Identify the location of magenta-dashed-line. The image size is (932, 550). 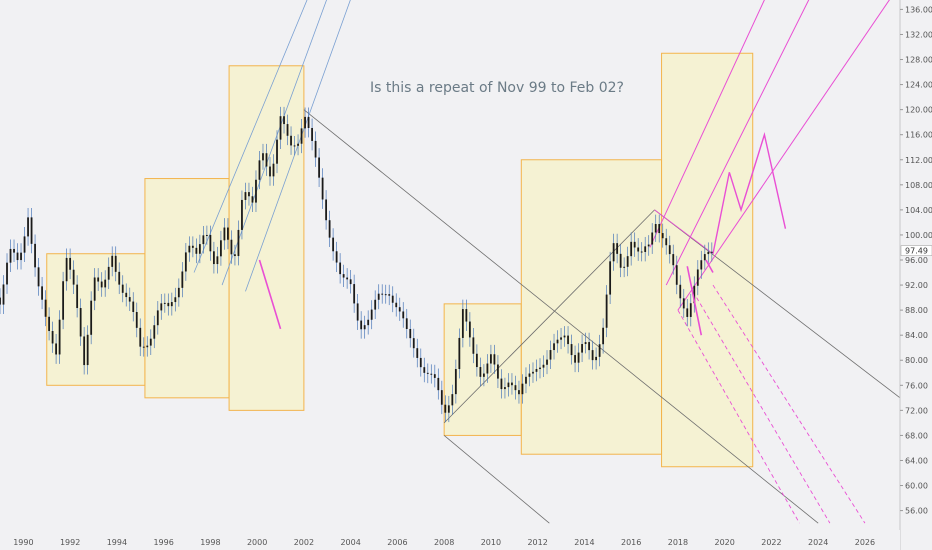
(763, 410).